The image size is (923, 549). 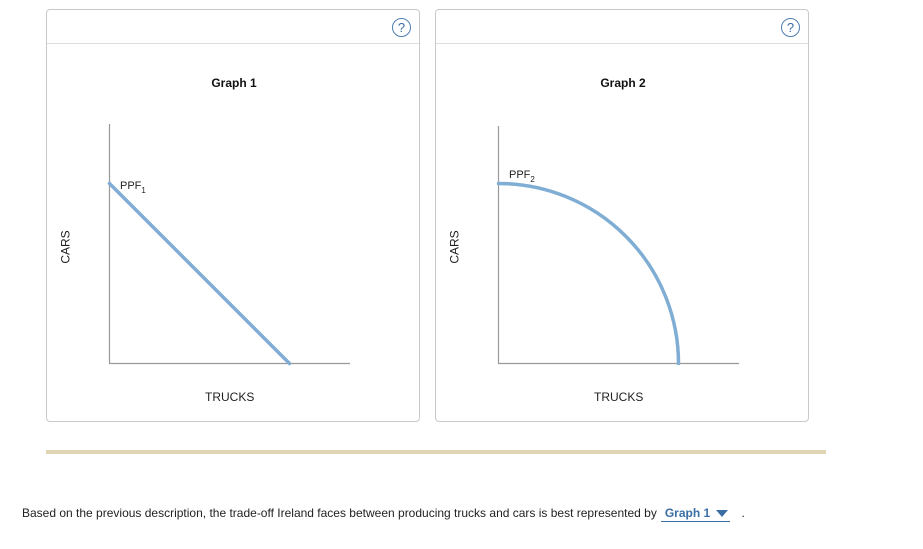 What do you see at coordinates (588, 273) in the screenshot?
I see `ppf-2-curve` at bounding box center [588, 273].